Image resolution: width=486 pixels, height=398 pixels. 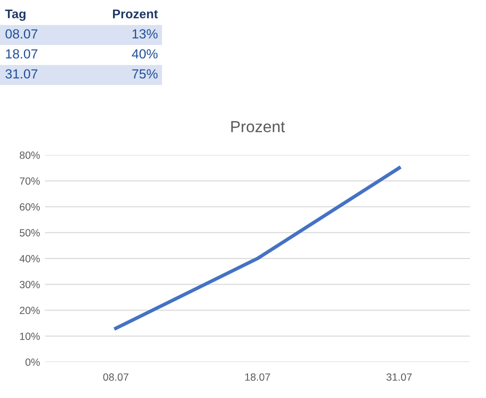 I want to click on y-tick-label: 10%, so click(x=30, y=336).